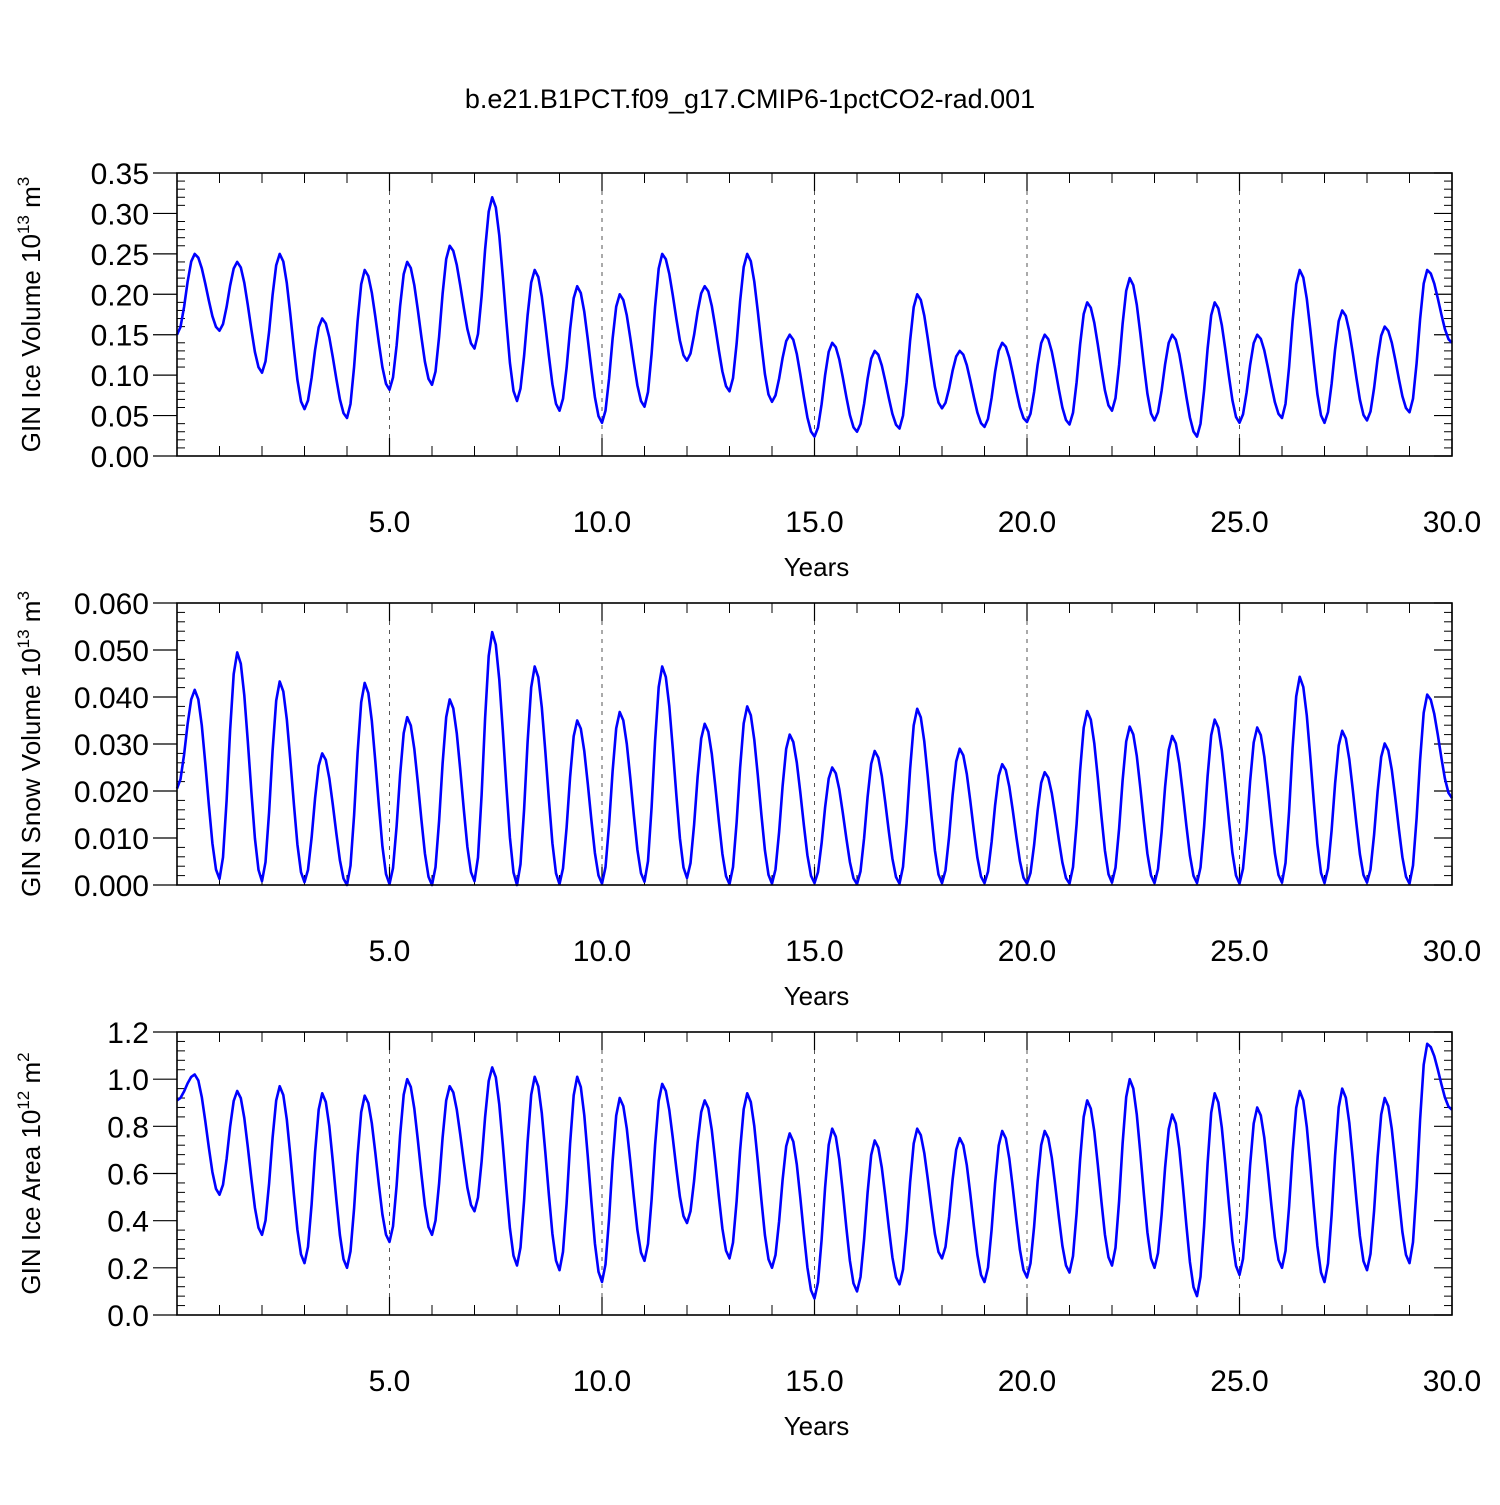 This screenshot has width=1500, height=1505. What do you see at coordinates (120, 174) in the screenshot?
I see `y-tick-label: 0.35` at bounding box center [120, 174].